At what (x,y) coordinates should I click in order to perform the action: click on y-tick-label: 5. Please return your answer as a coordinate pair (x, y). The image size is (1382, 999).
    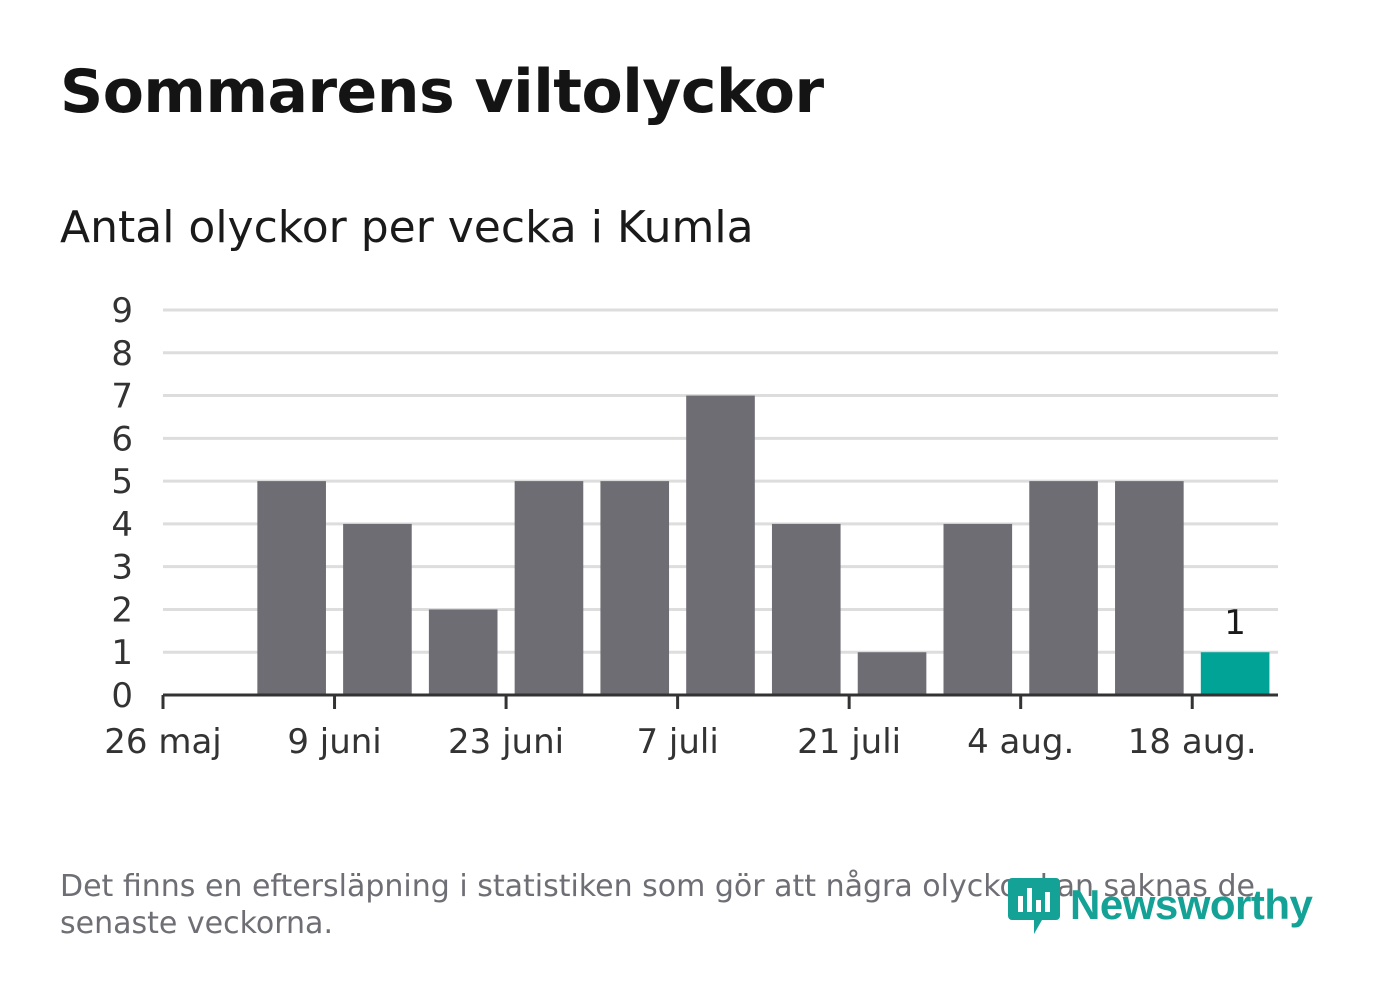
    Looking at the image, I should click on (122, 482).